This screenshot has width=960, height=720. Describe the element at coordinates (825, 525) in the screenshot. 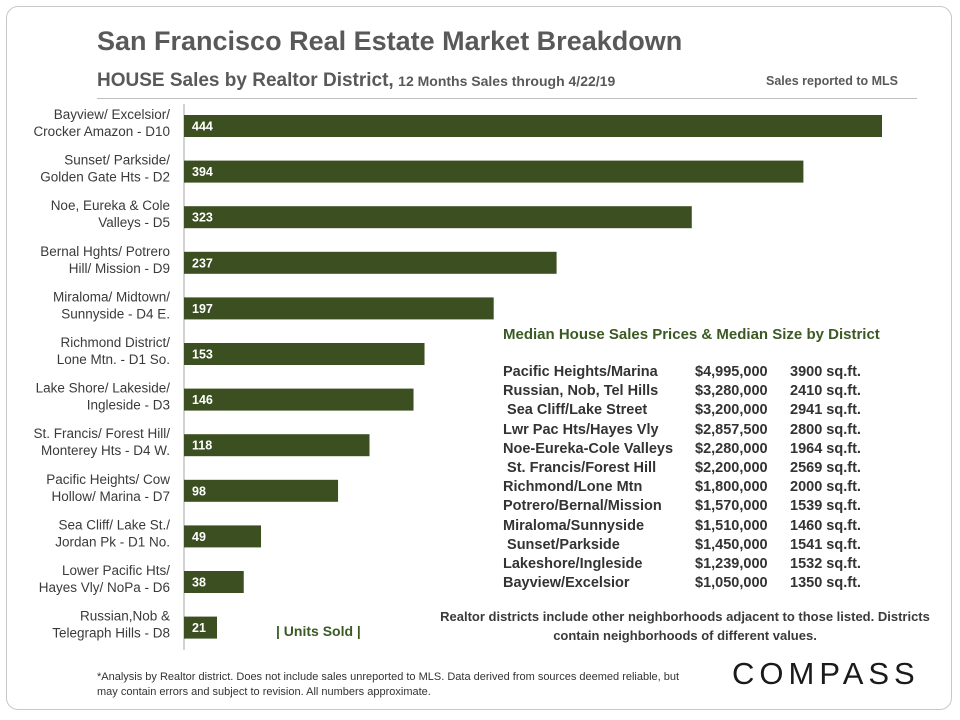

I see `median-size: 1460 sq.ft.` at that location.